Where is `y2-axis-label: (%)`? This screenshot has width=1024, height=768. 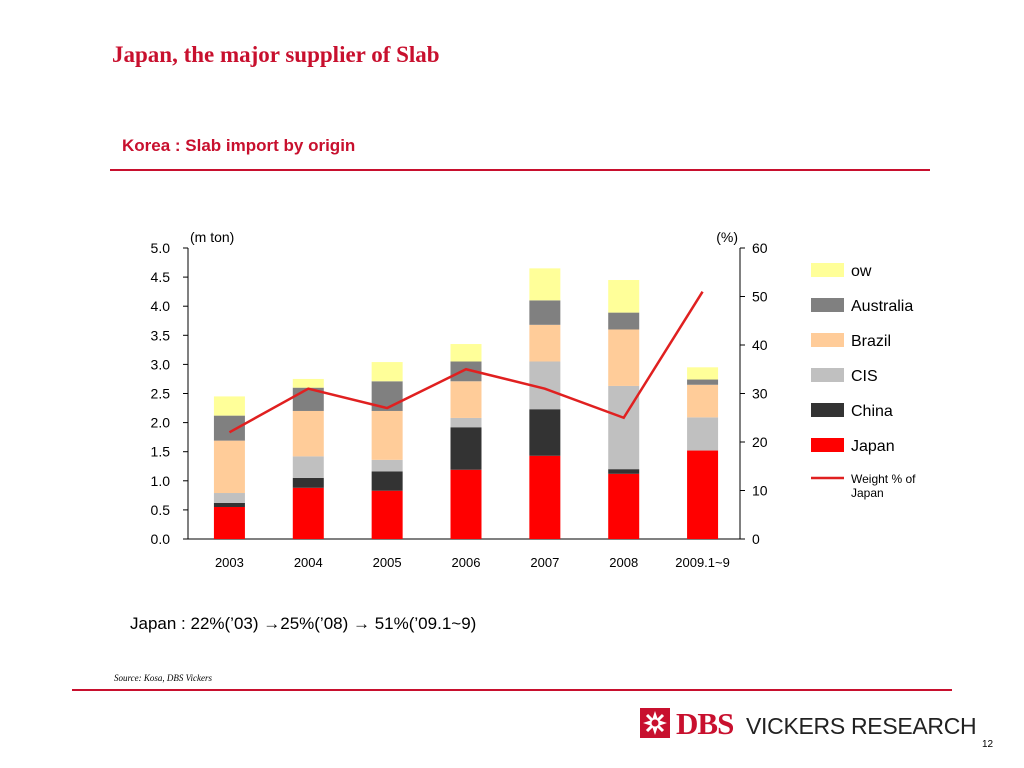
y2-axis-label: (%) is located at coordinates (727, 237).